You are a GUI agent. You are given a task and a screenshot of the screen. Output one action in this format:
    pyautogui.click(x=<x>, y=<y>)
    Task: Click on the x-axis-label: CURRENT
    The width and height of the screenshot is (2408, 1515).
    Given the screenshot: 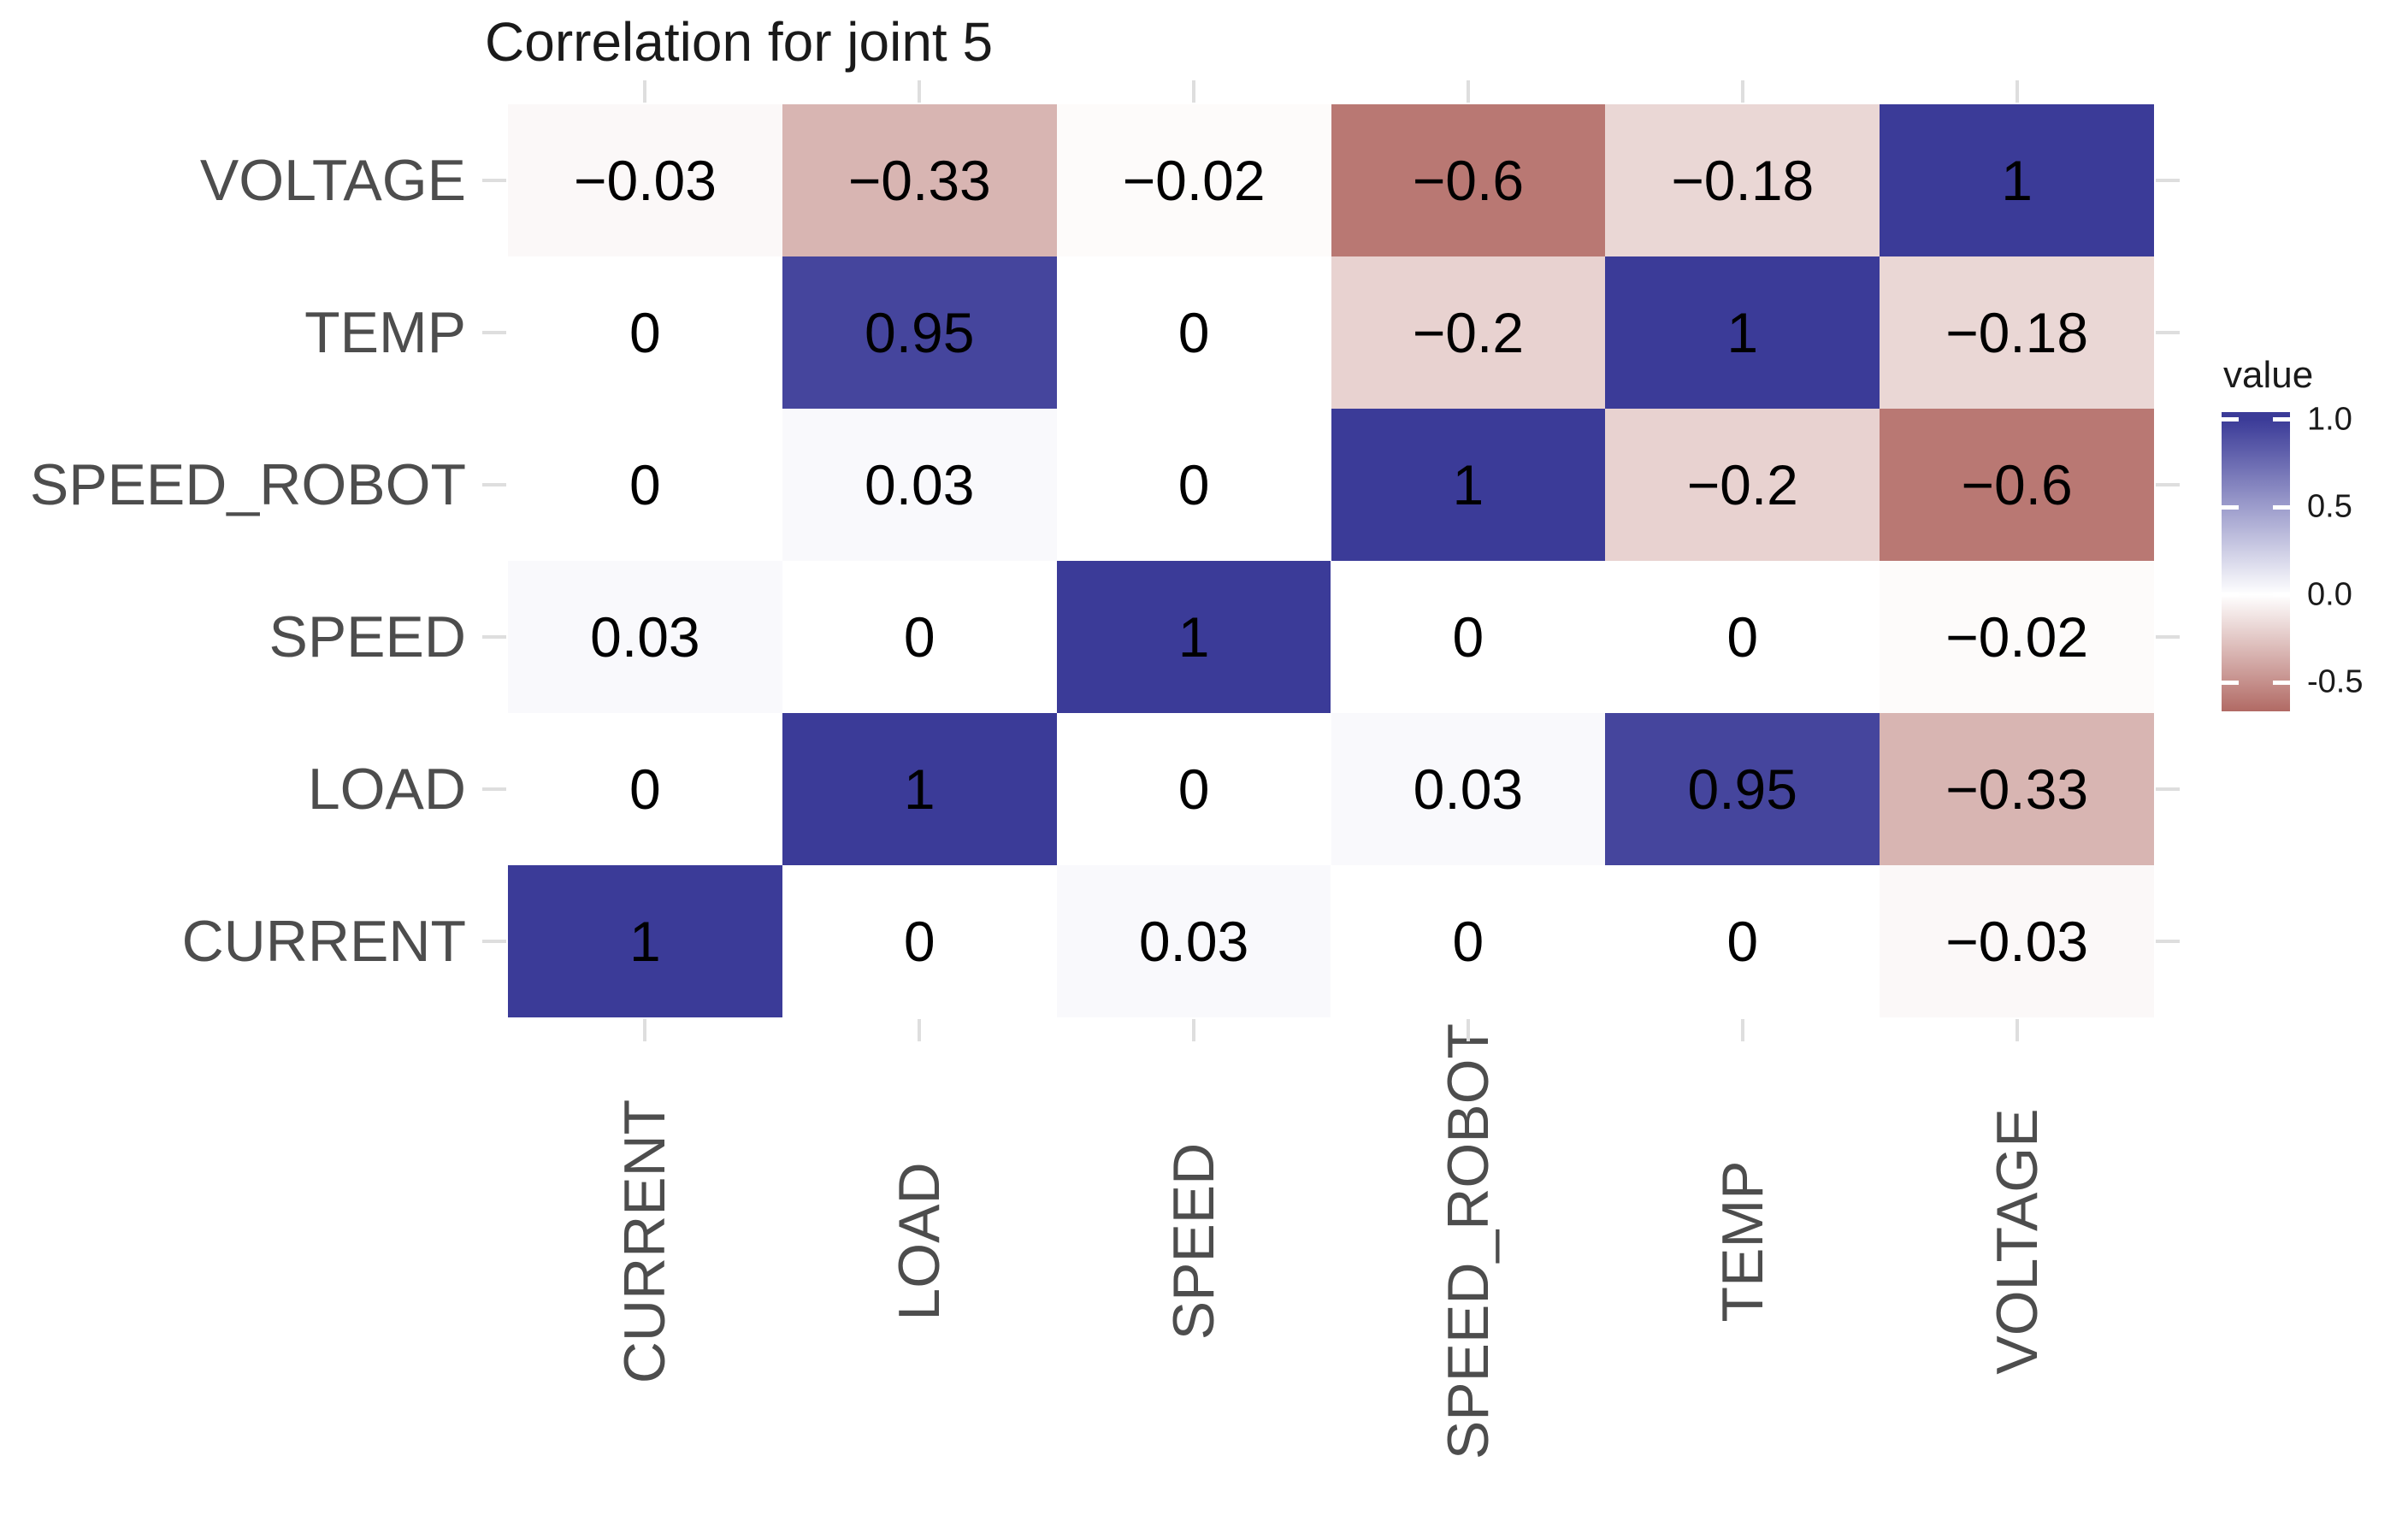 What is the action you would take?
    pyautogui.click(x=645, y=1241)
    